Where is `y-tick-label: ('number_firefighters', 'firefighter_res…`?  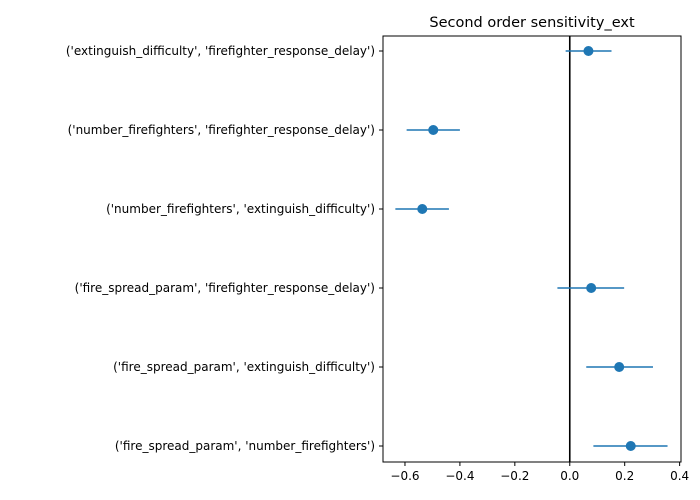 y-tick-label: ('number_firefighters', 'firefighter_res… is located at coordinates (221, 130).